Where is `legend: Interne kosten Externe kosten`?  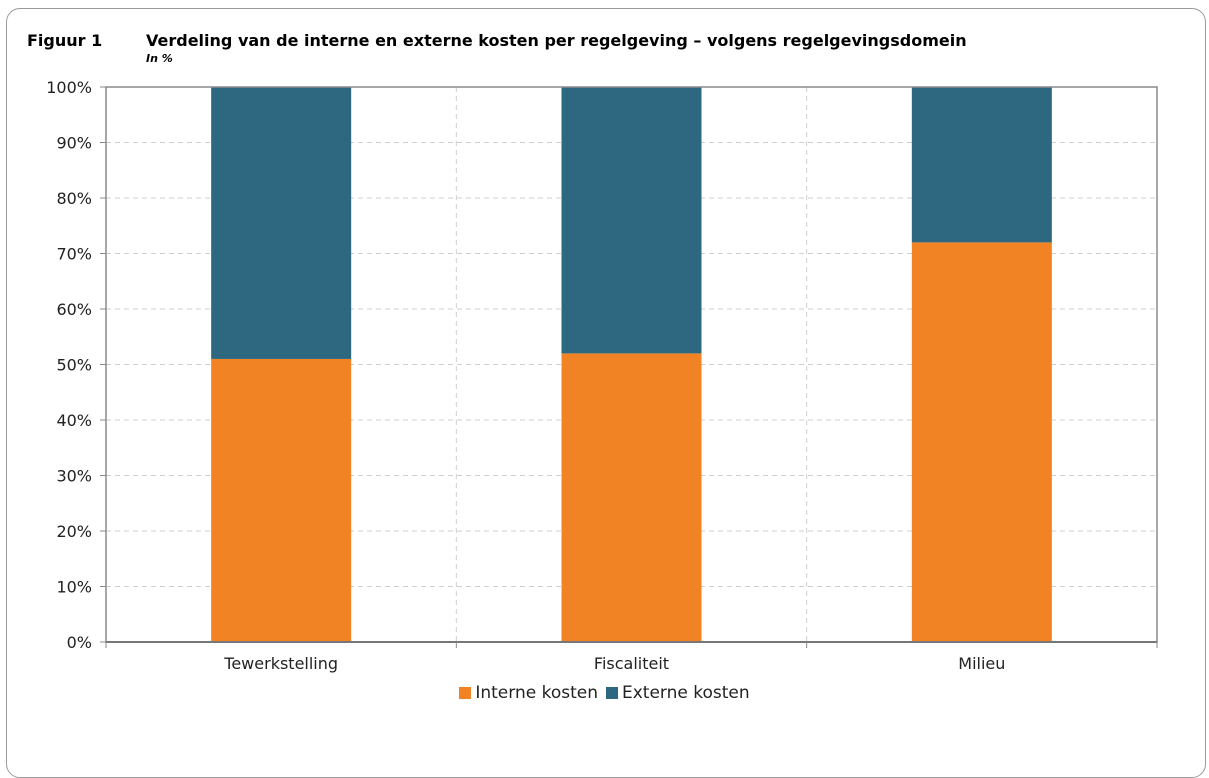
legend: Interne kosten Externe kosten is located at coordinates (604, 693).